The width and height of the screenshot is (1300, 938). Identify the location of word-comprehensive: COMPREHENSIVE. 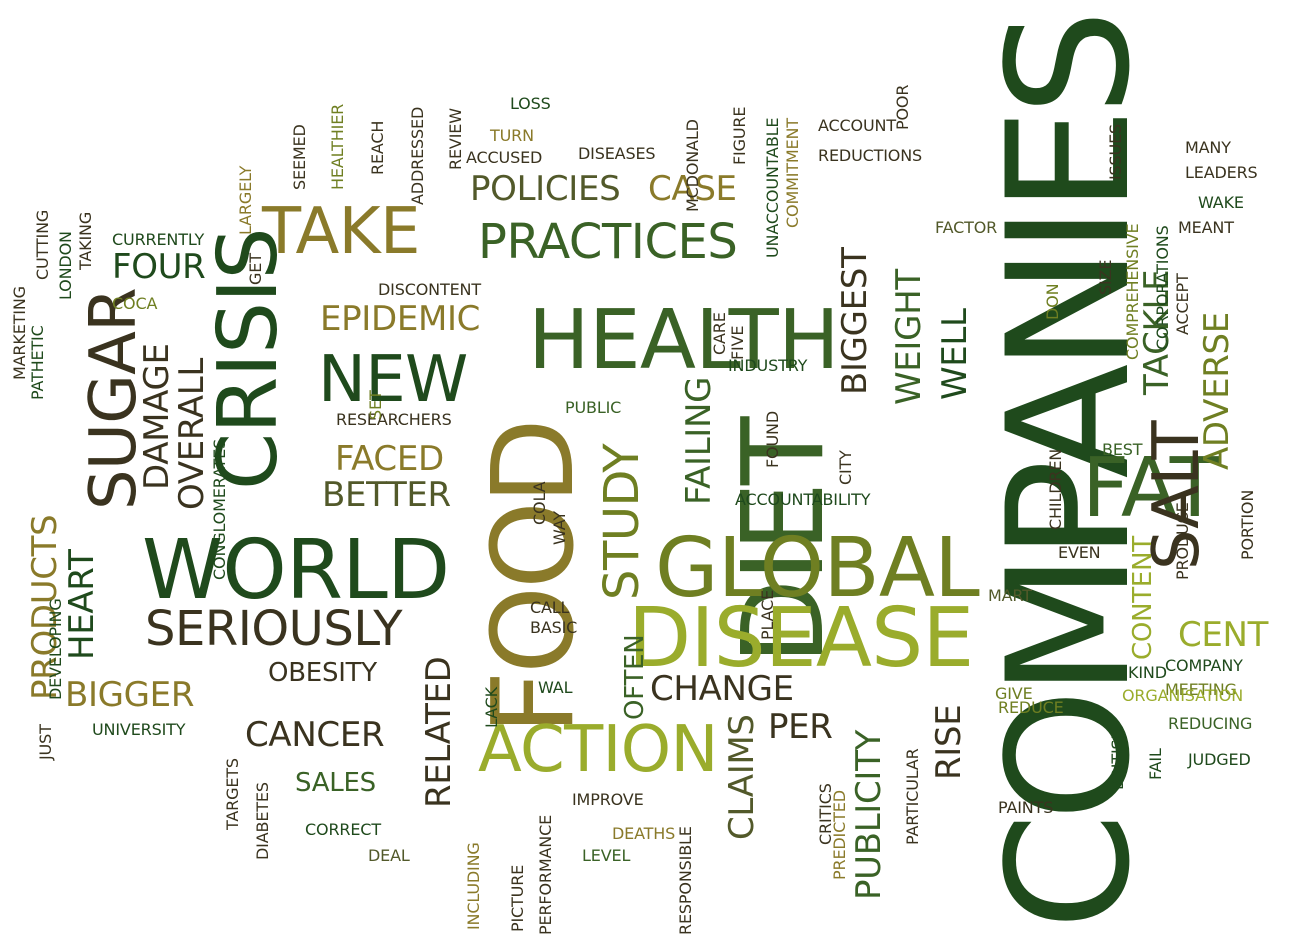
(1132, 291).